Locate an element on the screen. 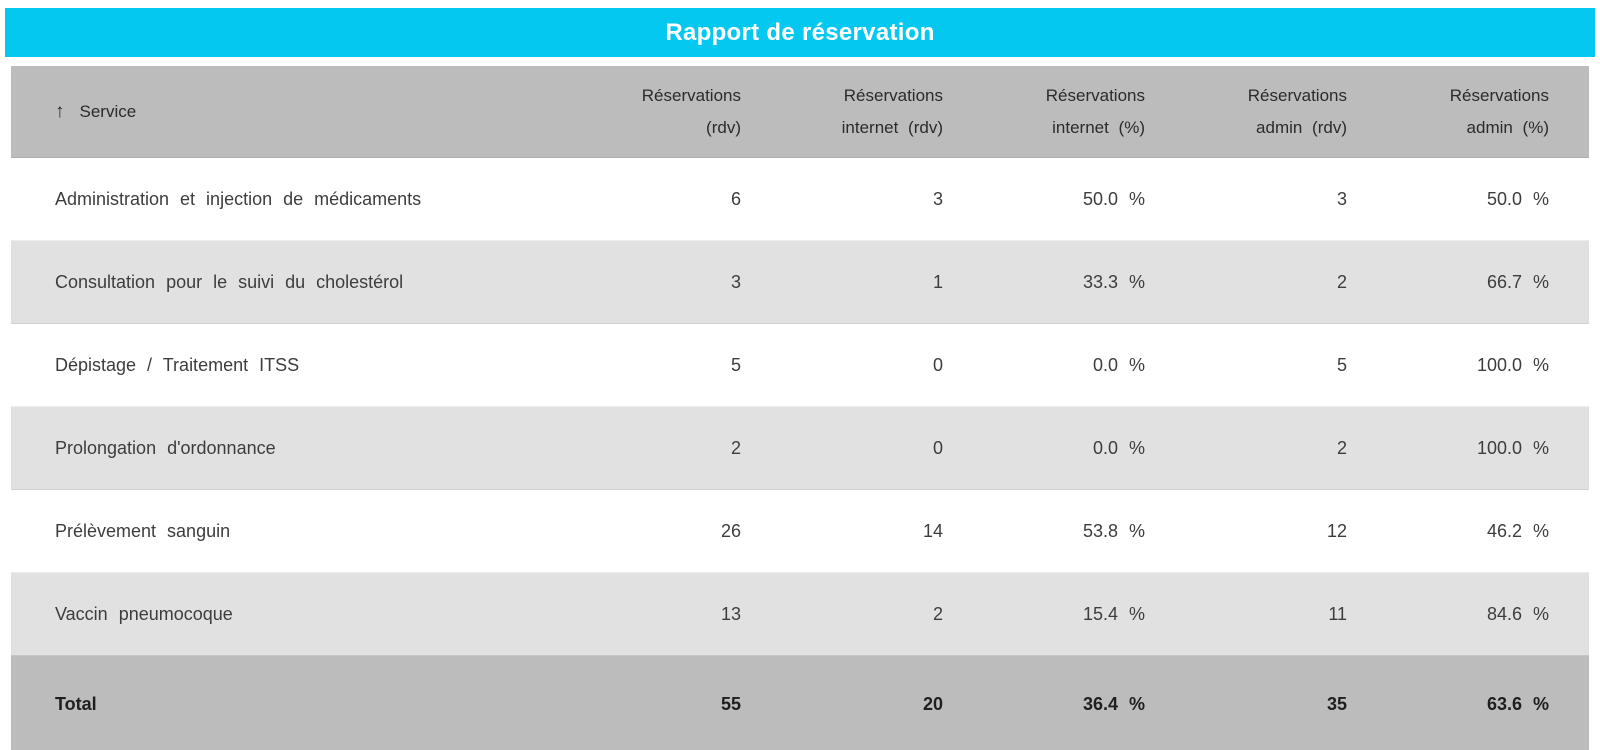 This screenshot has height=750, width=1600. report-title-bar: Rapport de réservation is located at coordinates (800, 32).